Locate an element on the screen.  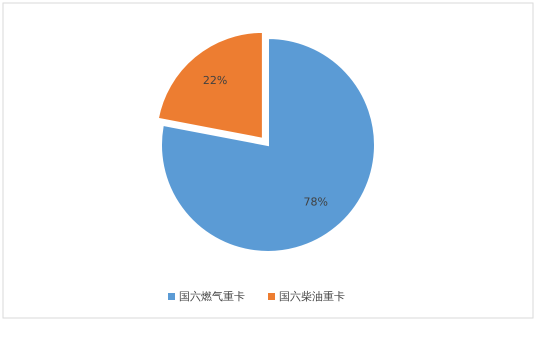
legend-label: 国六燃气重卡 is located at coordinates (212, 297).